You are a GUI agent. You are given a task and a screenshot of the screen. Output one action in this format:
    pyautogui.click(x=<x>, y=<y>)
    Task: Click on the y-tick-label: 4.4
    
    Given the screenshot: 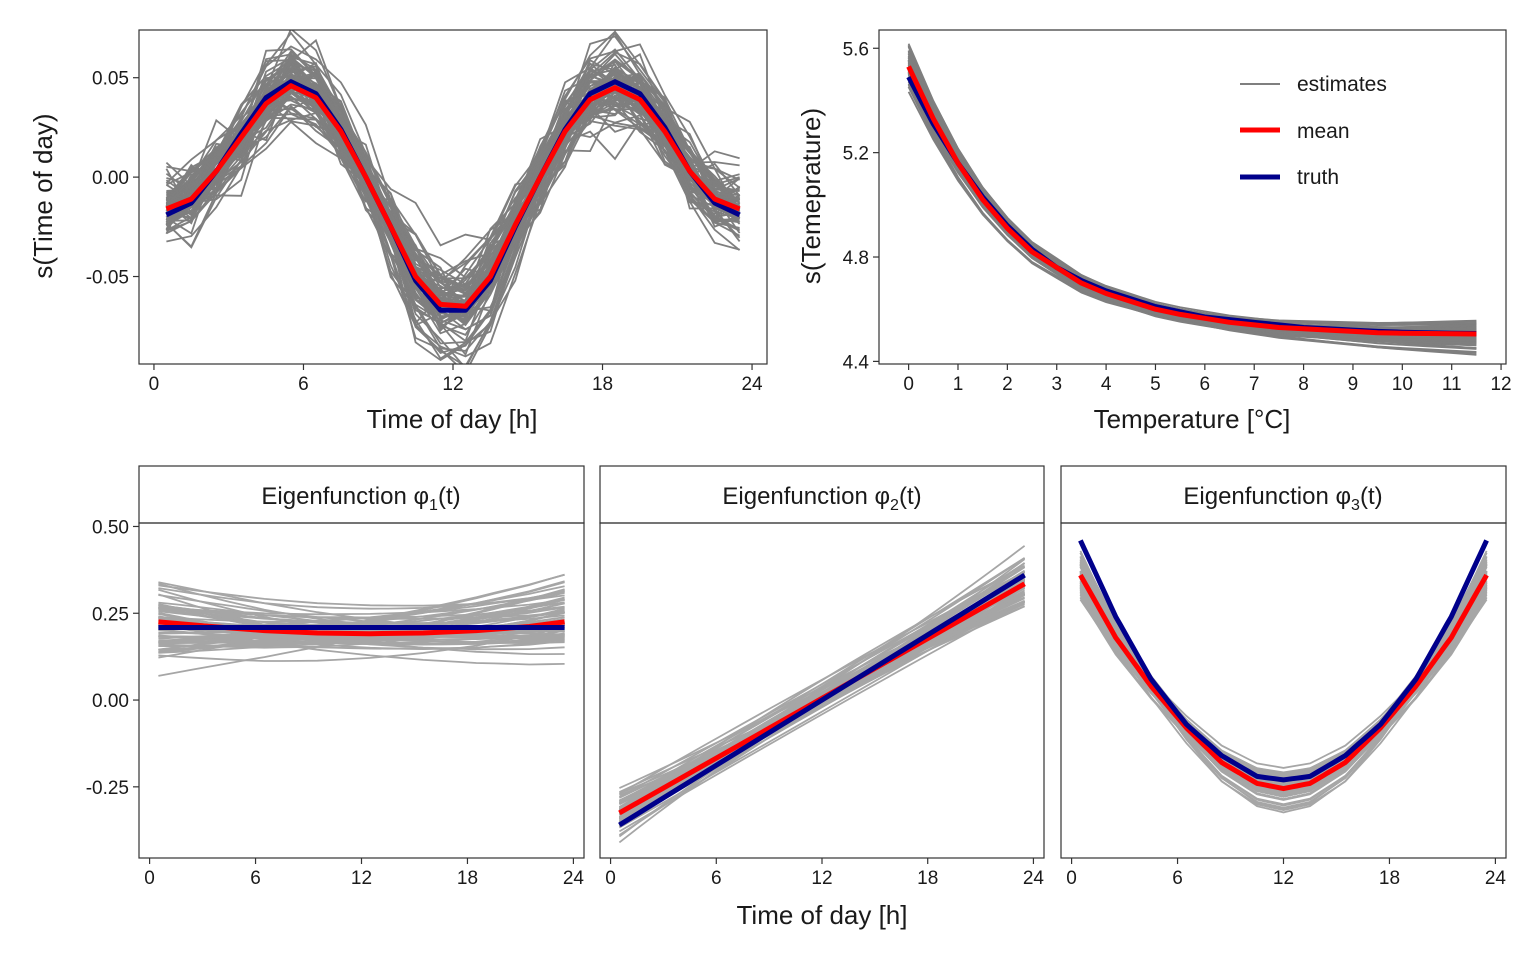 What is the action you would take?
    pyautogui.click(x=856, y=362)
    